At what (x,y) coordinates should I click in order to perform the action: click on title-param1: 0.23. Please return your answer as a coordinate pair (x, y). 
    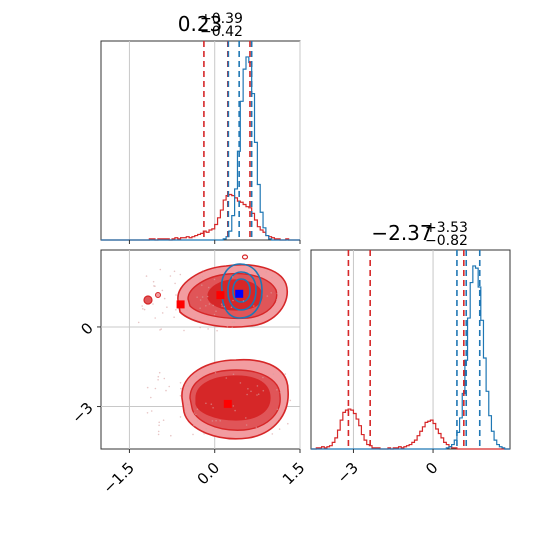
    Looking at the image, I should click on (200, 24).